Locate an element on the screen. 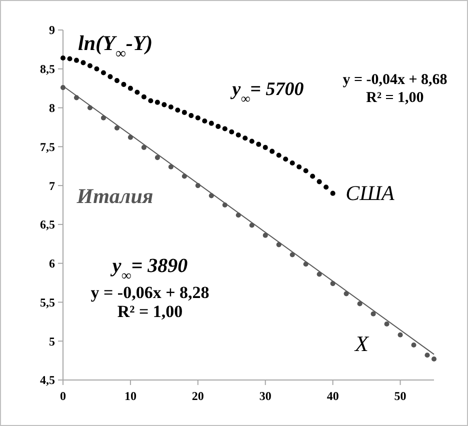  x-tick-label: 20 is located at coordinates (198, 396).